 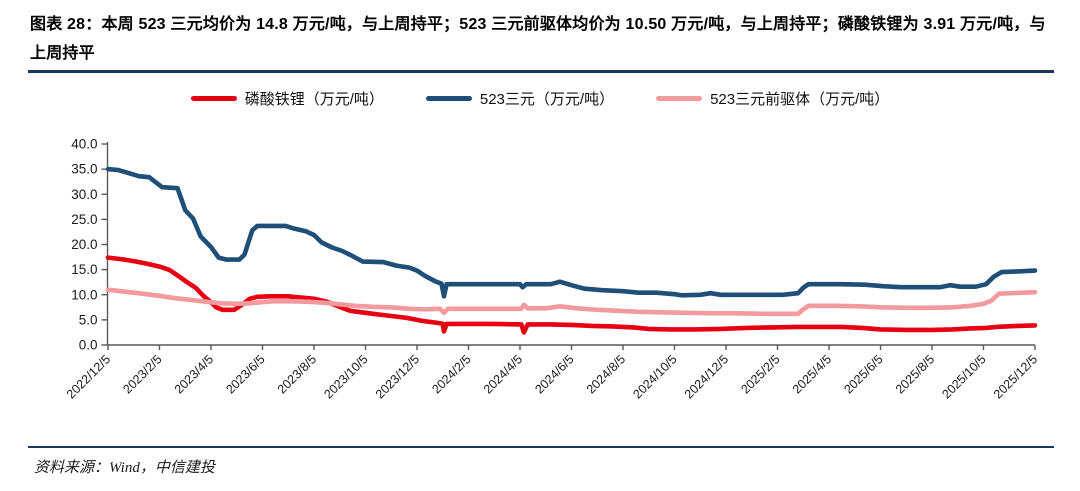 I want to click on ternary-523-line-swatch, so click(x=448, y=98).